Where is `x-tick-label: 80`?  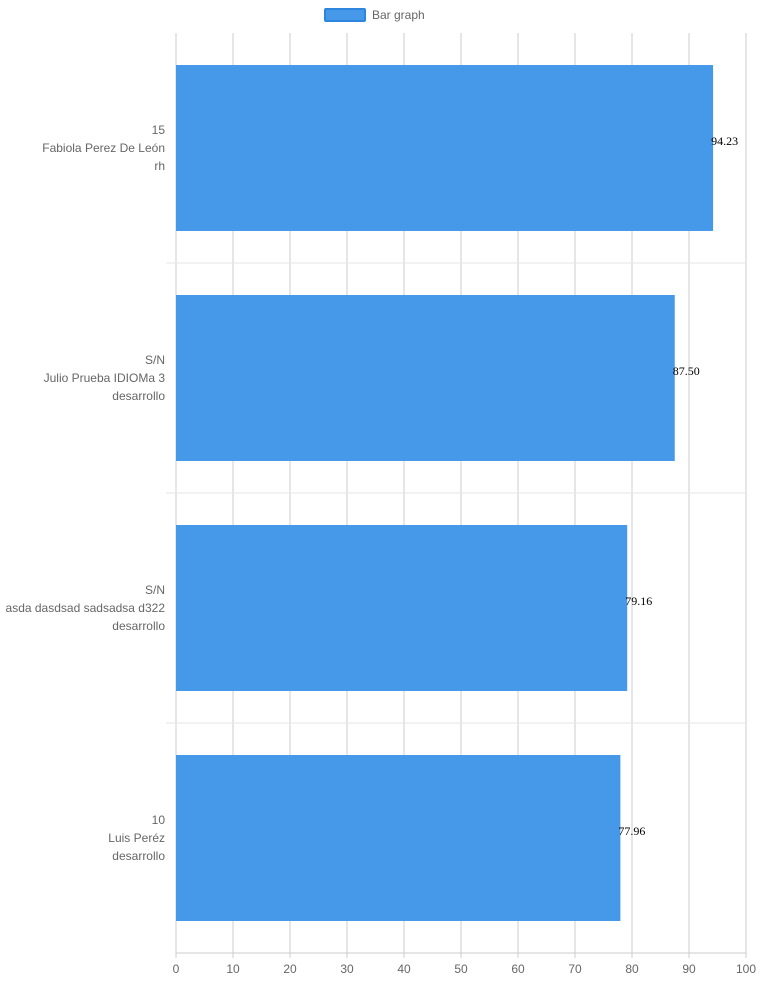 x-tick-label: 80 is located at coordinates (632, 969).